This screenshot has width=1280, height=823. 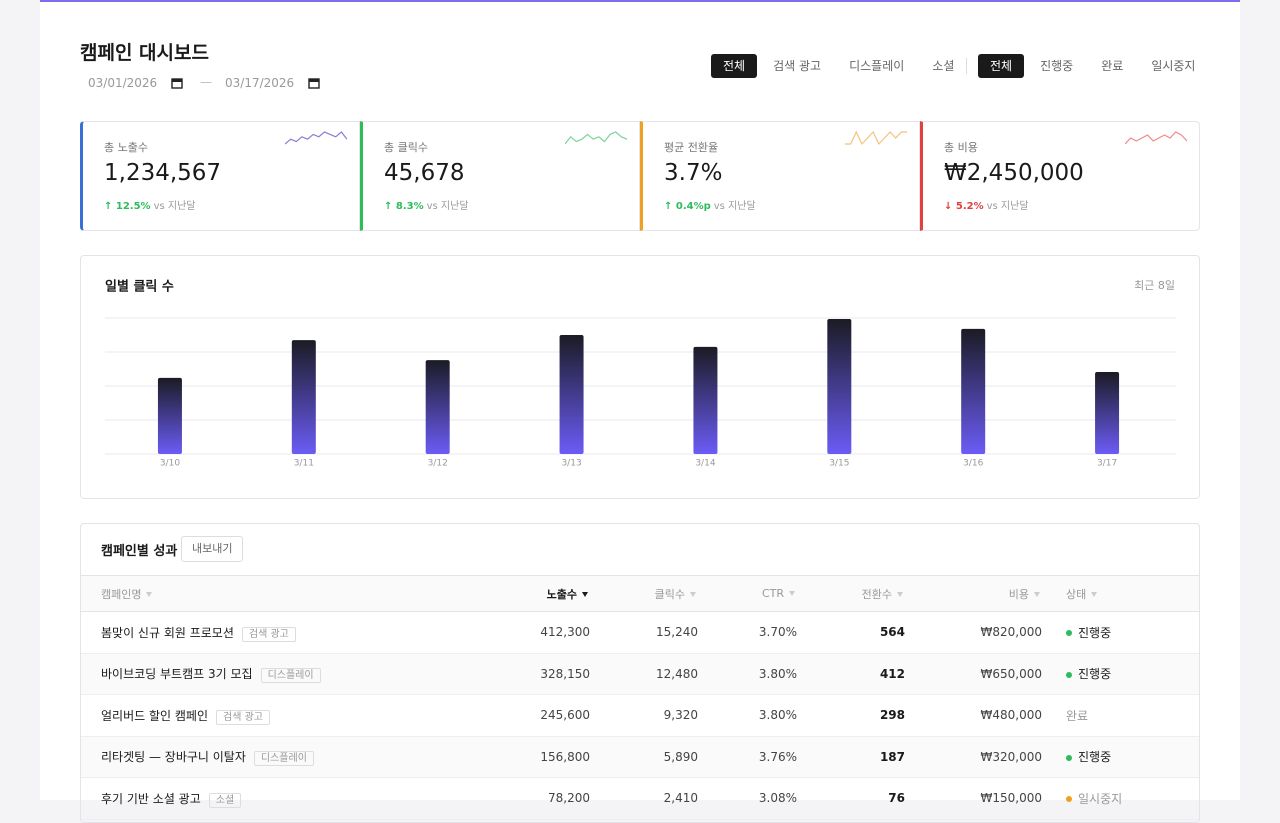 I want to click on metric-cell: 298, so click(x=851, y=715).